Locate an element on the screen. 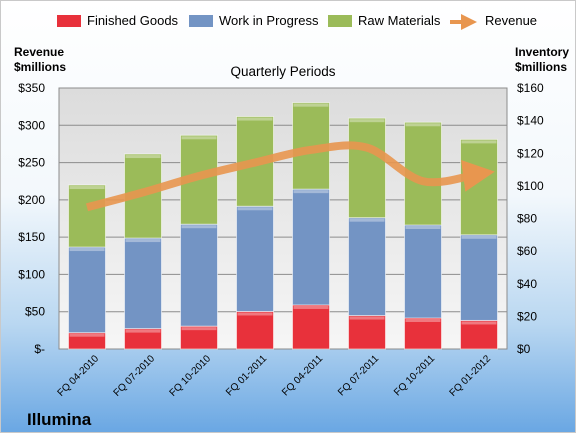 Image resolution: width=576 pixels, height=433 pixels. company-name: Illumina is located at coordinates (59, 419).